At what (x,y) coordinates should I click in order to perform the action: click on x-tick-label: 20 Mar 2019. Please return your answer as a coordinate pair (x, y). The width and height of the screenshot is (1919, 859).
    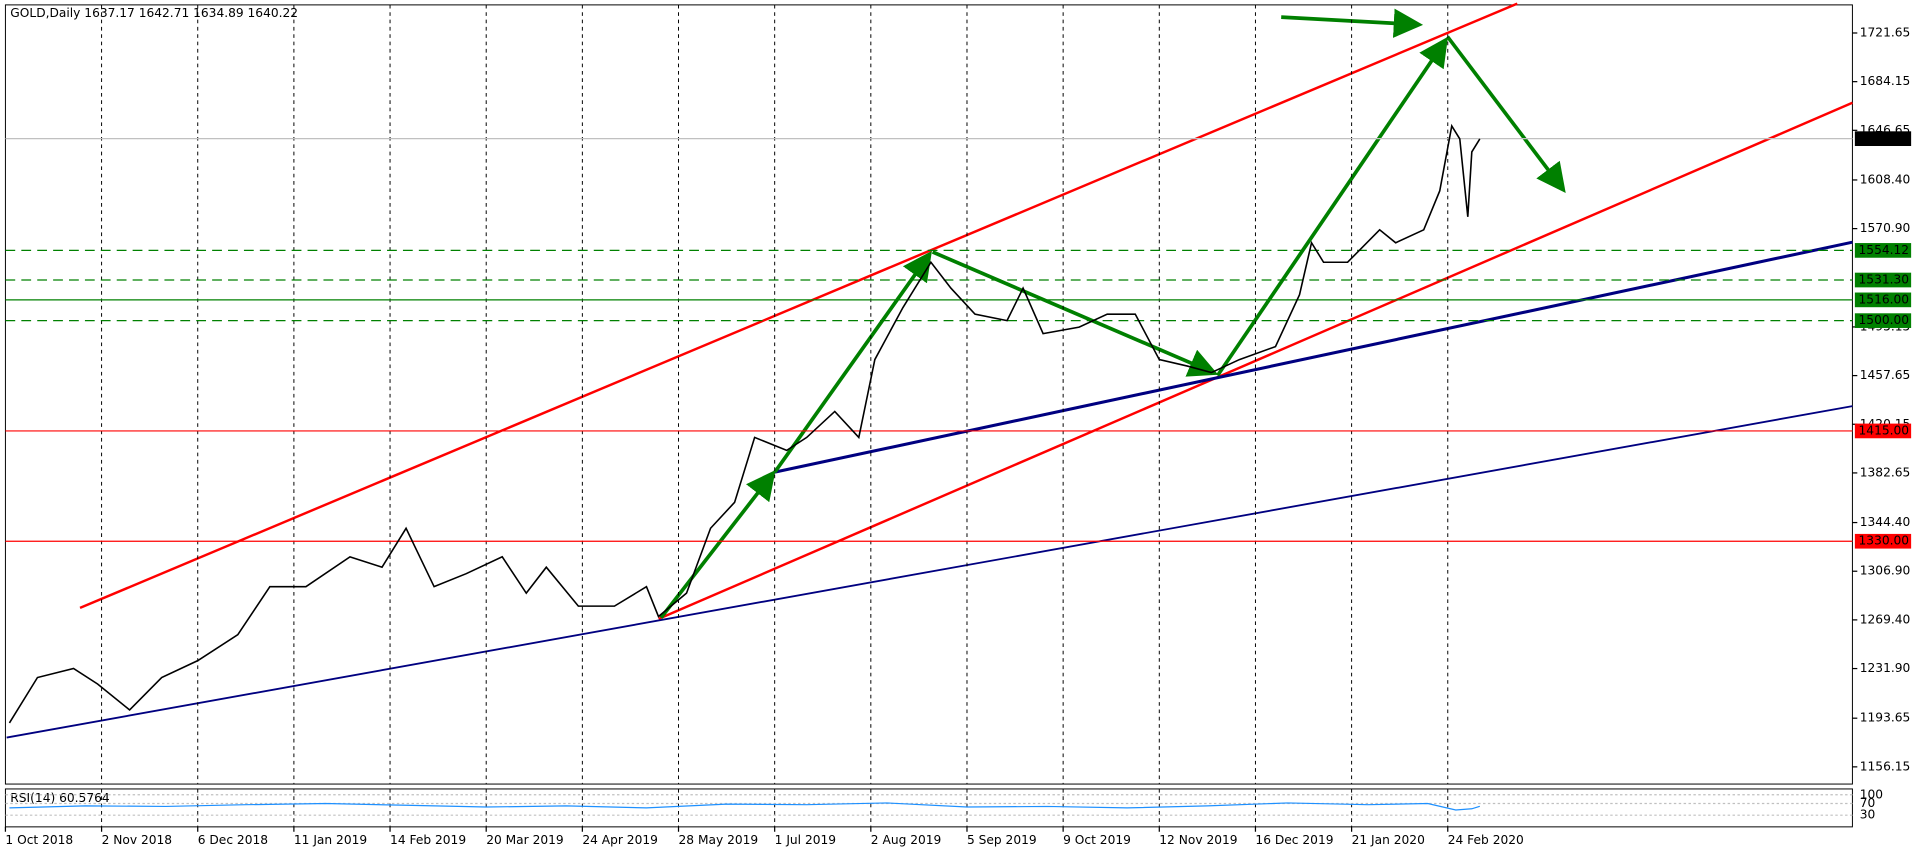
    Looking at the image, I should click on (524, 840).